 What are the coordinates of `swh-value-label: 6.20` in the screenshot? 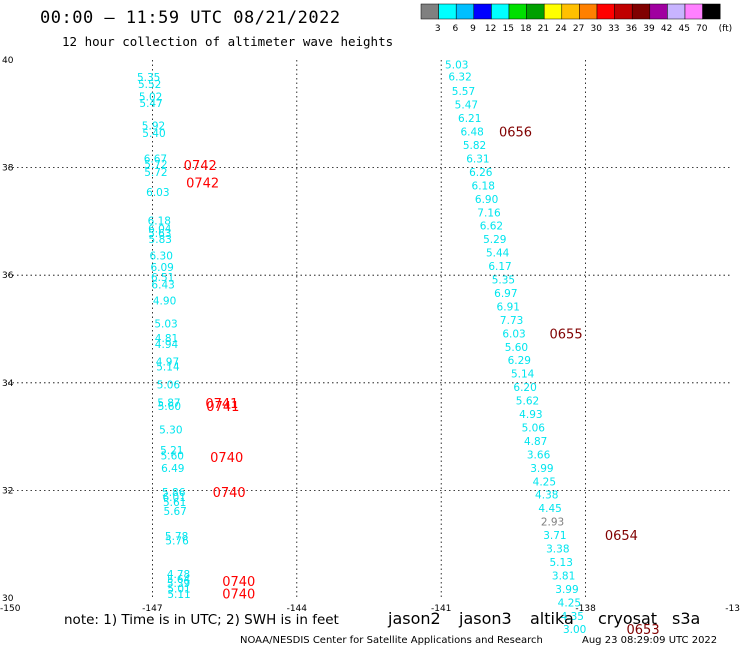 It's located at (524, 388).